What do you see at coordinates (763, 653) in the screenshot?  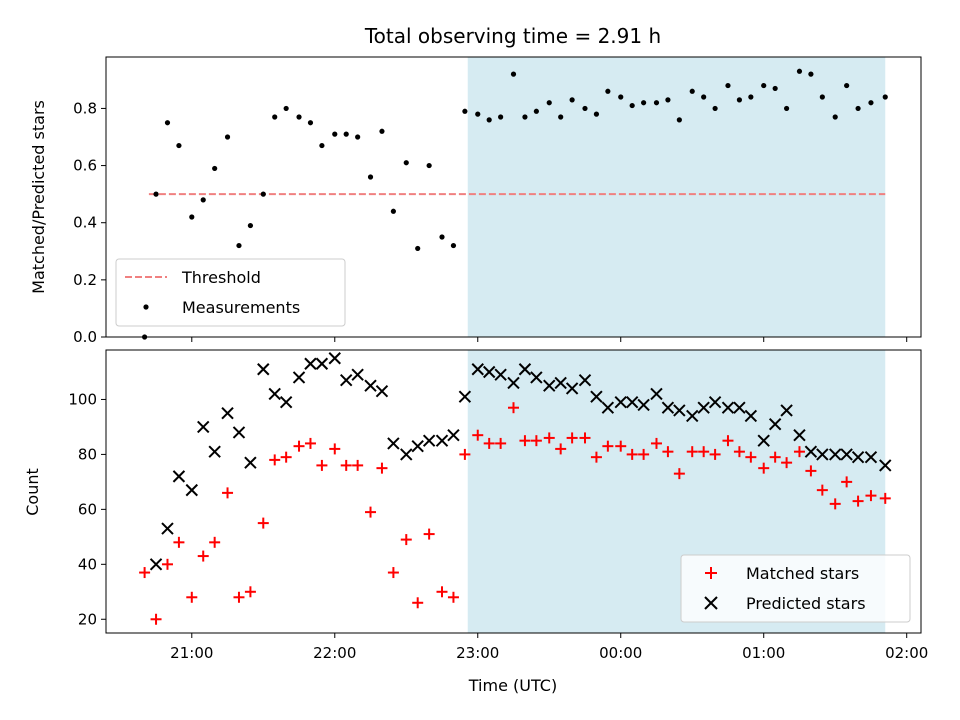 I see `x-tick-label: 01:00` at bounding box center [763, 653].